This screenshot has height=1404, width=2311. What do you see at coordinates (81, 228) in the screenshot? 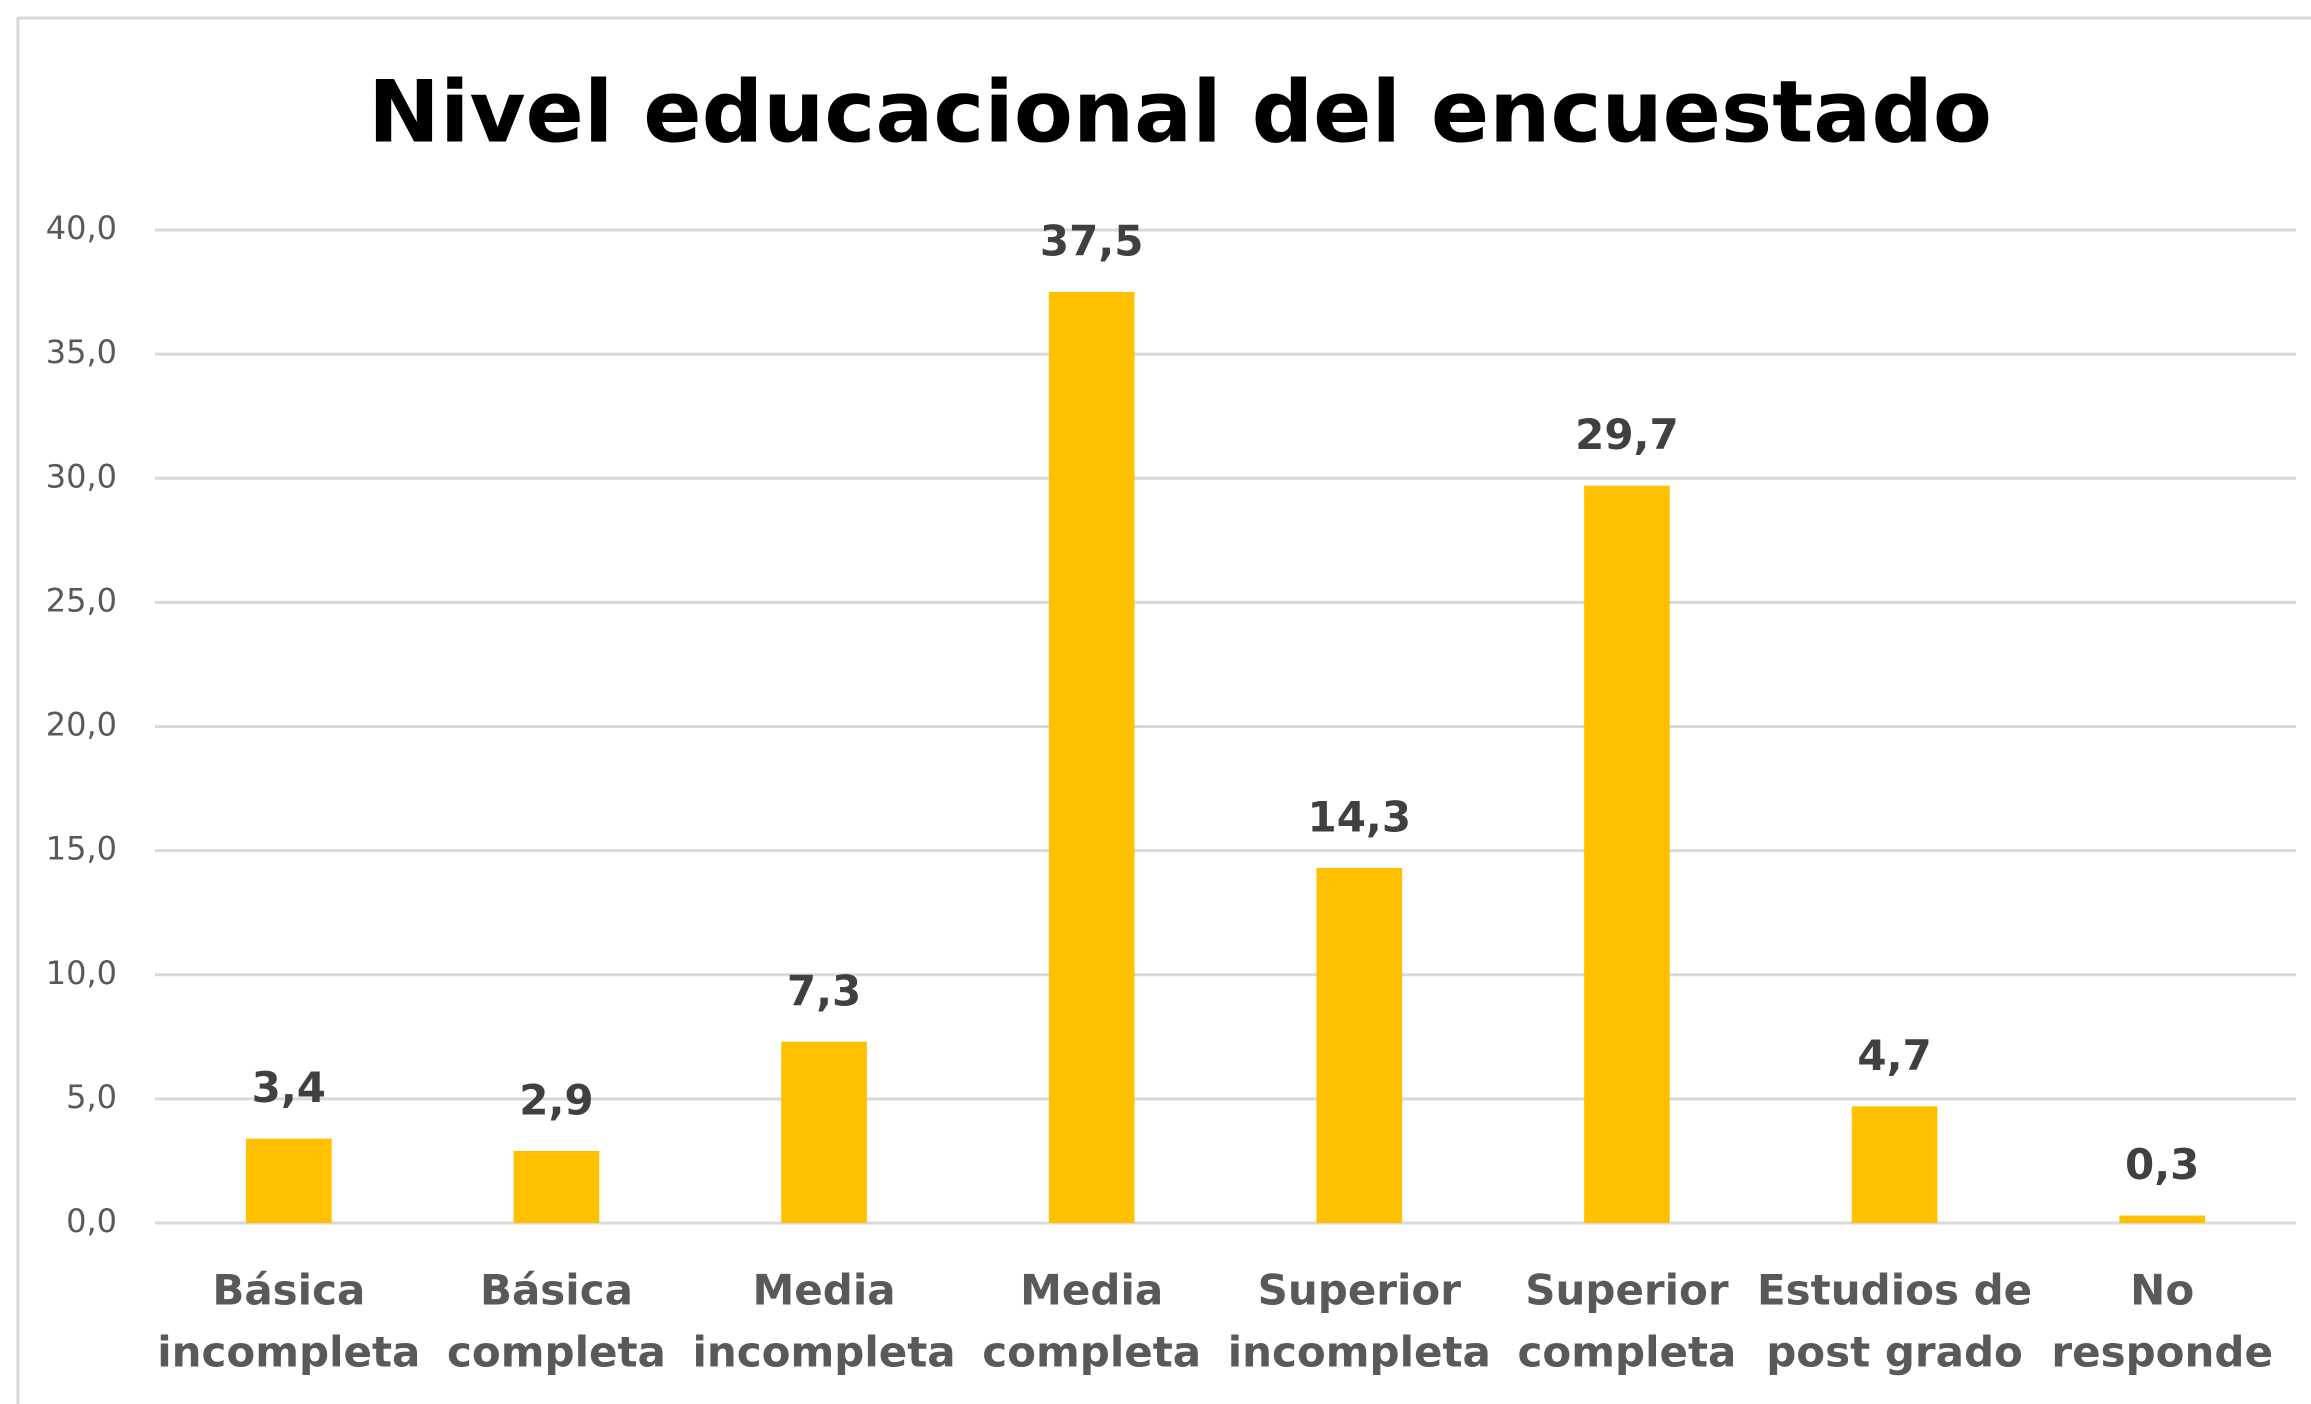
I see `y-tick-label: 40,0` at bounding box center [81, 228].